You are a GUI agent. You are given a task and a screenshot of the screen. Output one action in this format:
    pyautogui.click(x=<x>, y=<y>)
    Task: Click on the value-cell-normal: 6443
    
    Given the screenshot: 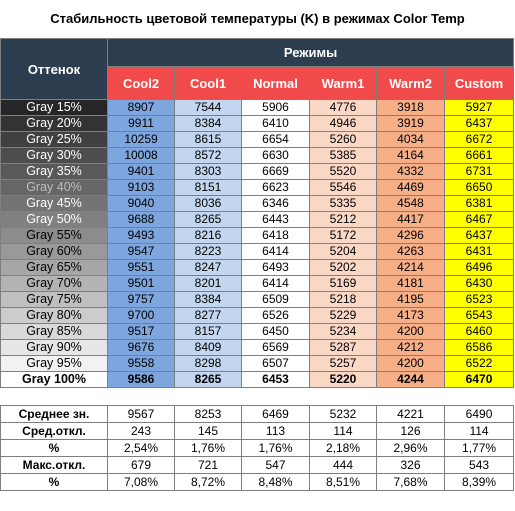 What is the action you would take?
    pyautogui.click(x=275, y=219)
    